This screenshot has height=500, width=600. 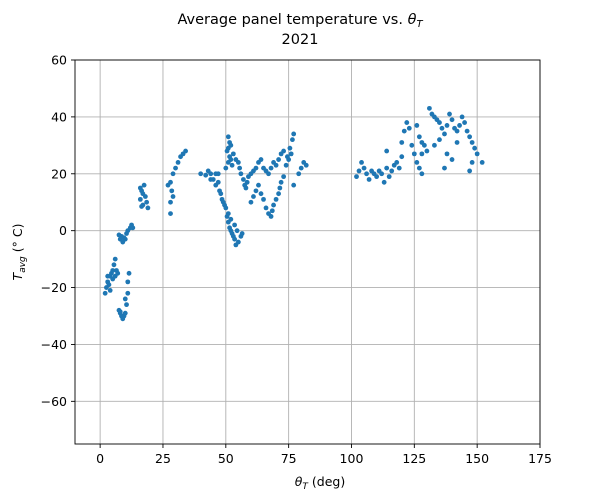 I want to click on y-axis-label: Tavg (° C), so click(x=19, y=252).